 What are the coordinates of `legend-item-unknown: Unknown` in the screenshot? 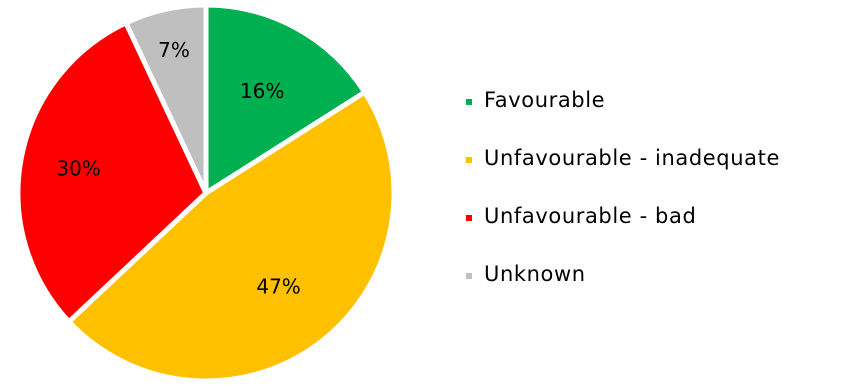 It's located at (623, 273).